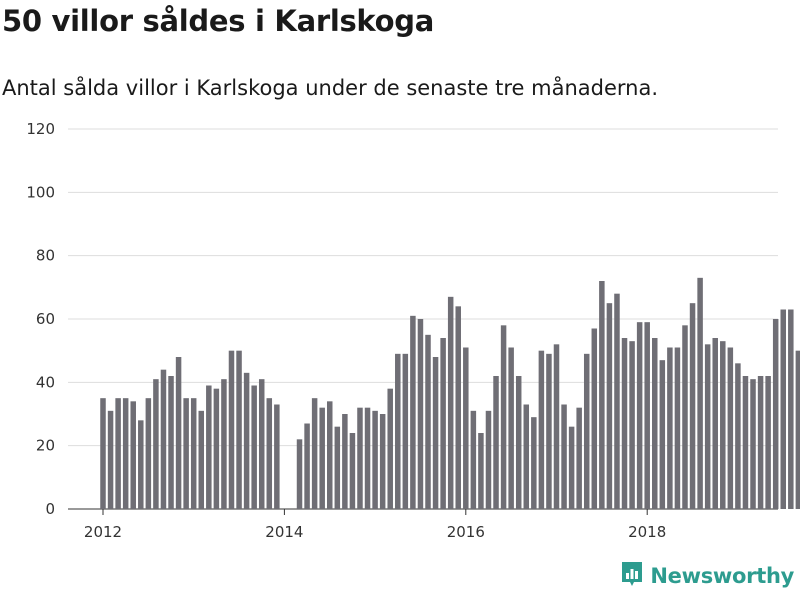  I want to click on y-tick-label: 60, so click(45, 319).